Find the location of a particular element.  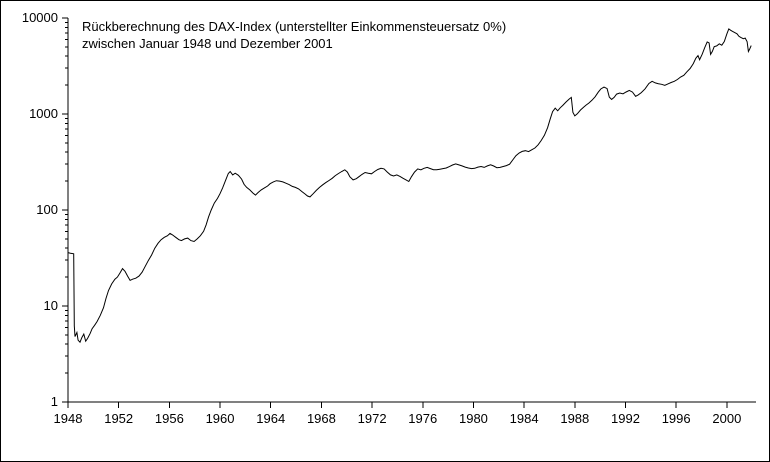

x-tick-label: 1960 is located at coordinates (220, 418).